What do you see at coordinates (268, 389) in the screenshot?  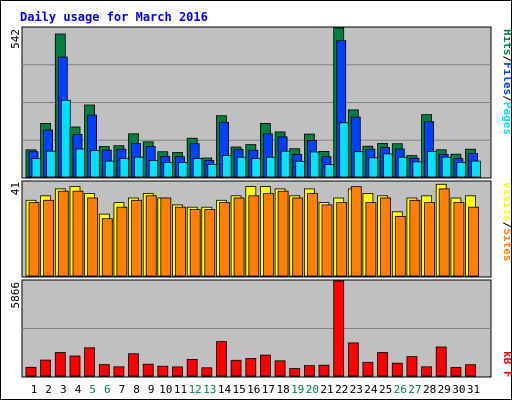 I see `x-tick-label: 17` at bounding box center [268, 389].